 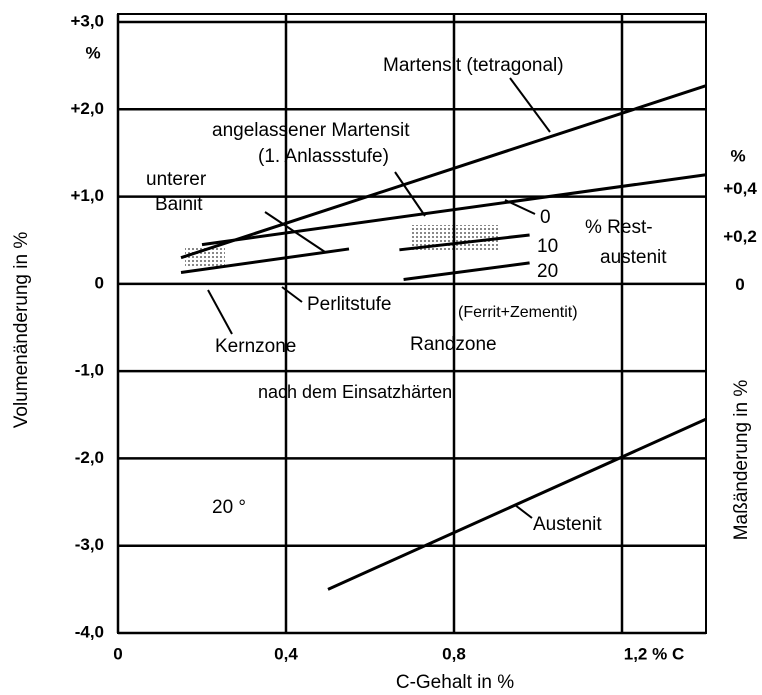 I want to click on x-tick-label: 1,2 % C, so click(x=654, y=653).